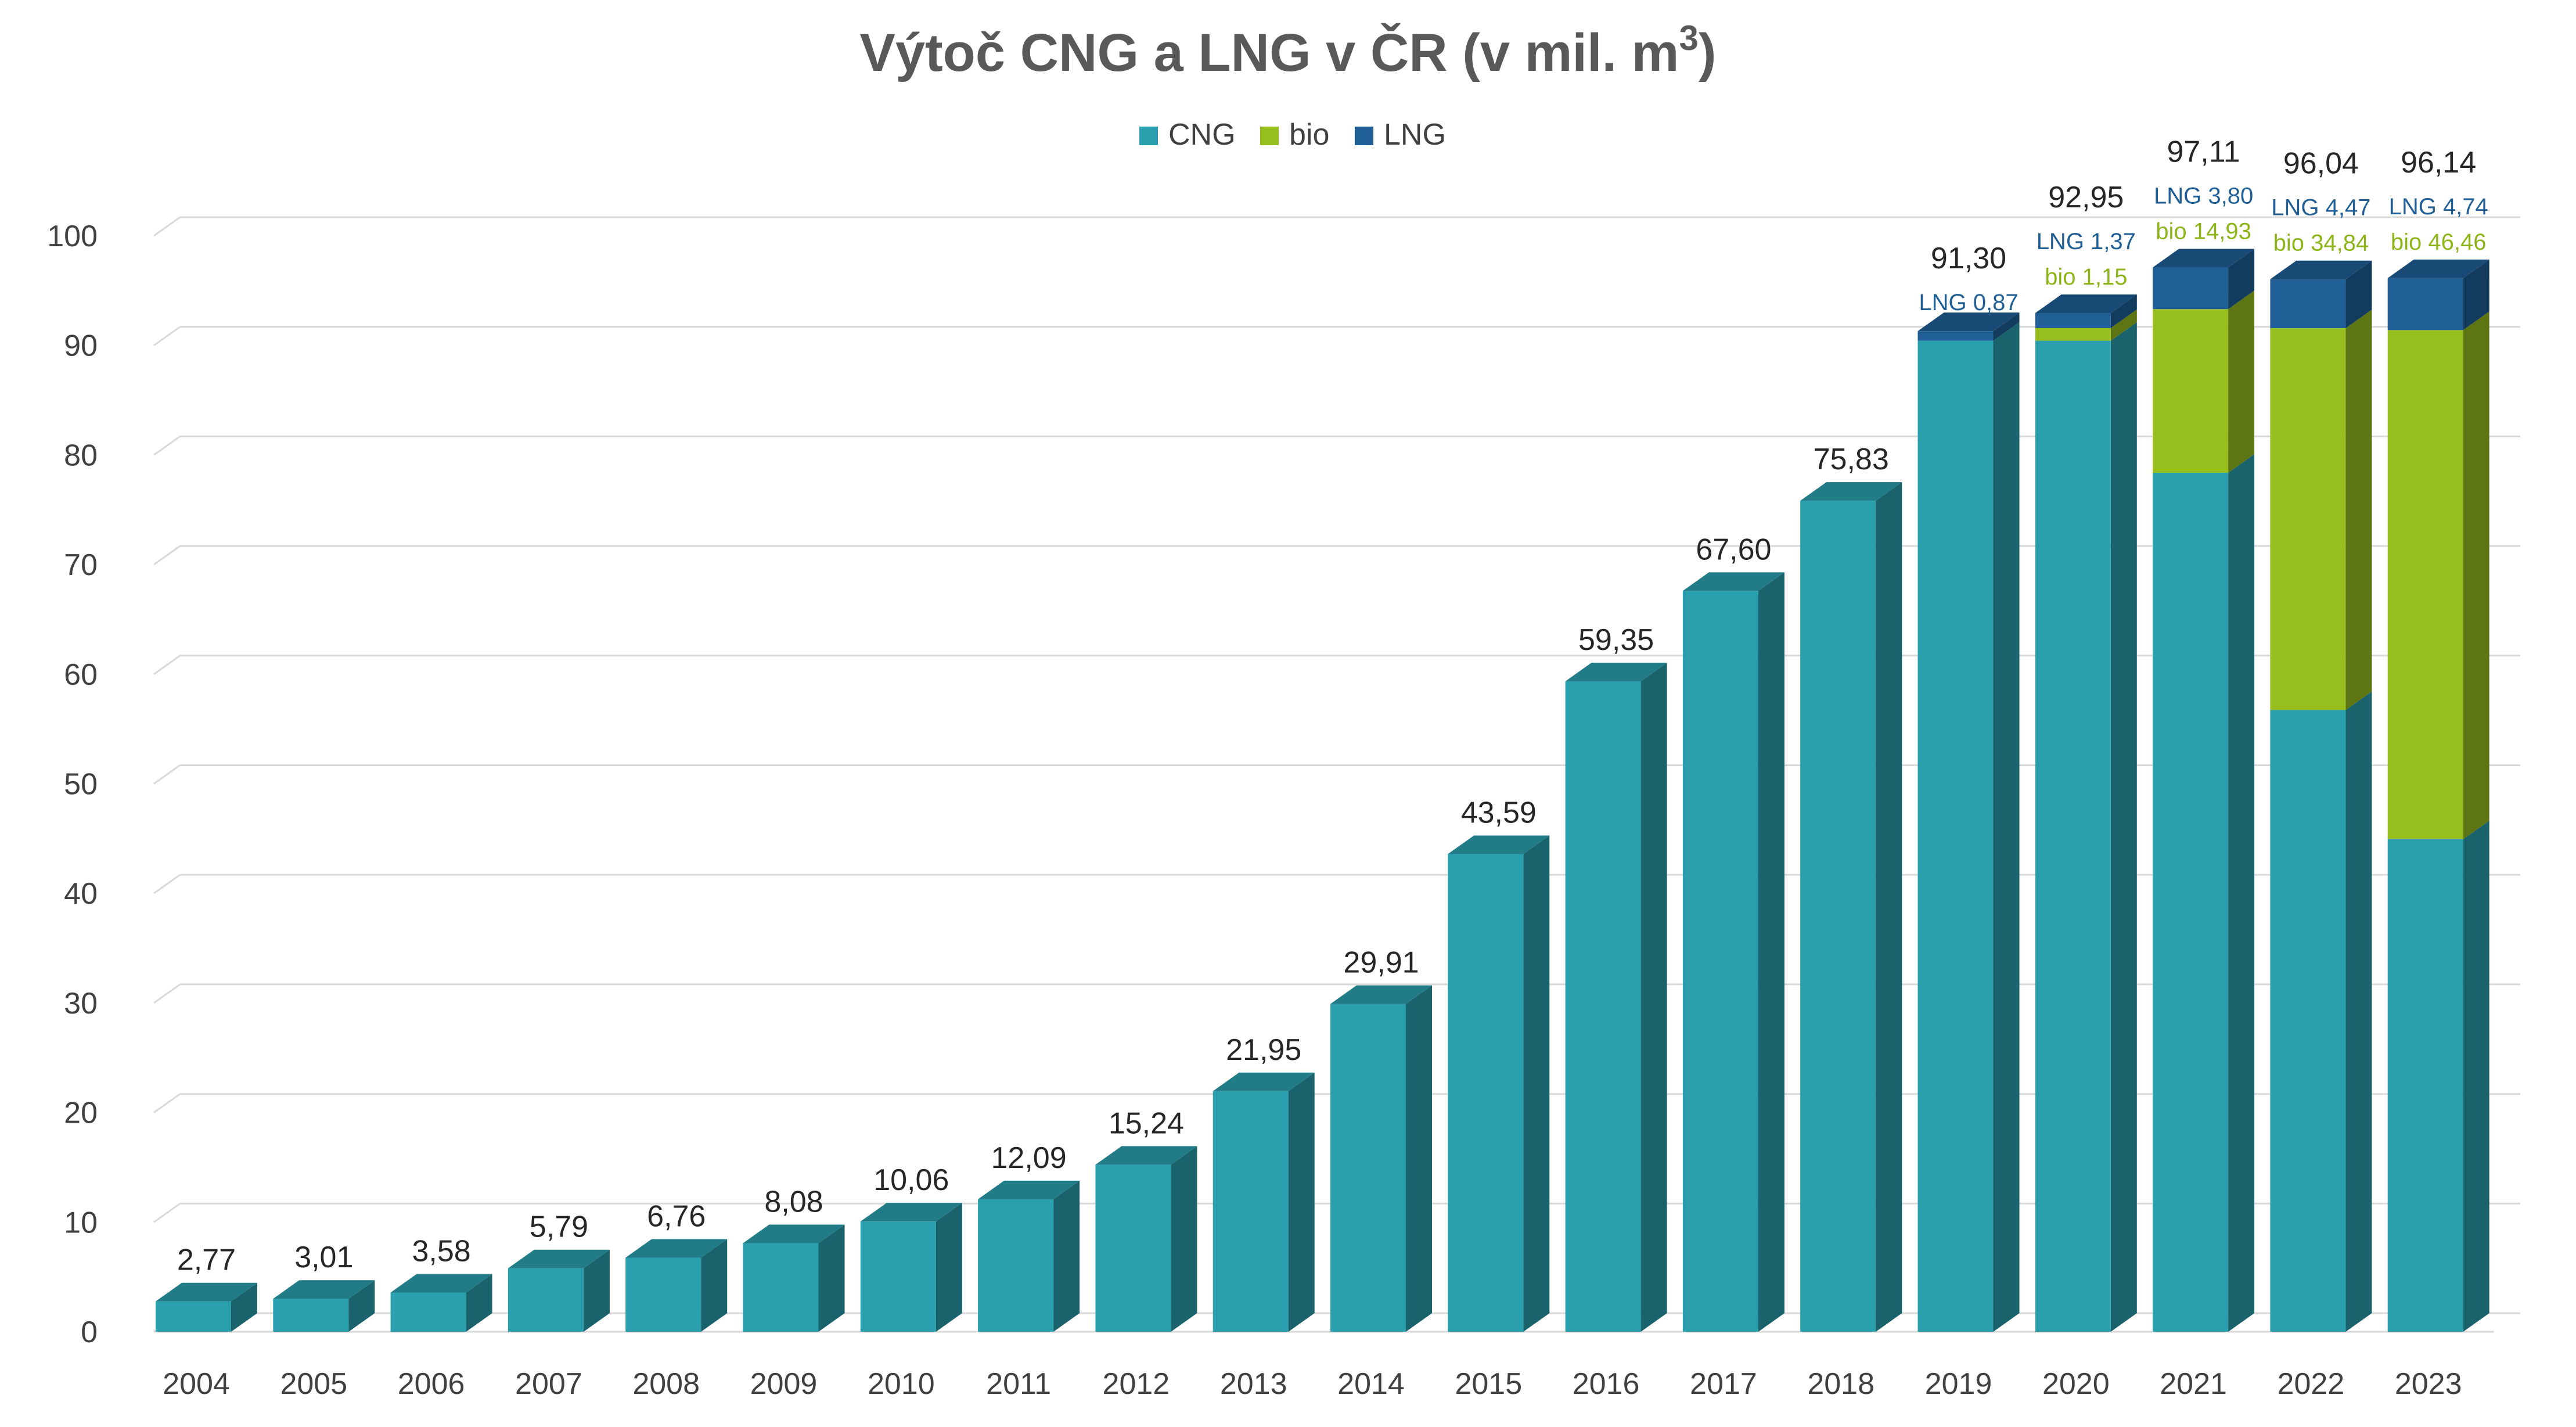  Describe the element at coordinates (2086, 813) in the screenshot. I see `bar-group-2020` at that location.